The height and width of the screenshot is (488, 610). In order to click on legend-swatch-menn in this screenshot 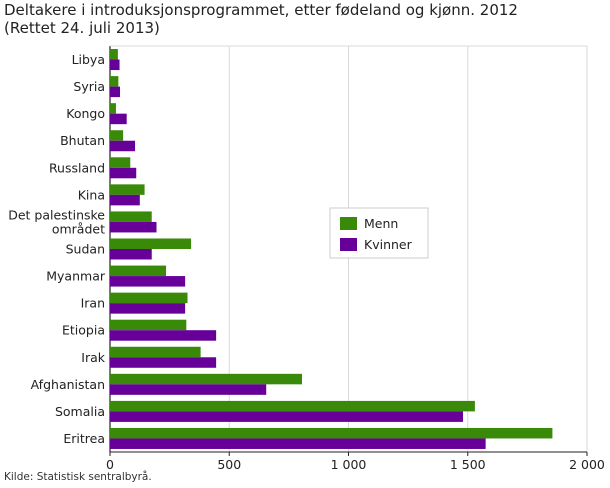, I will do `click(348, 223)`.